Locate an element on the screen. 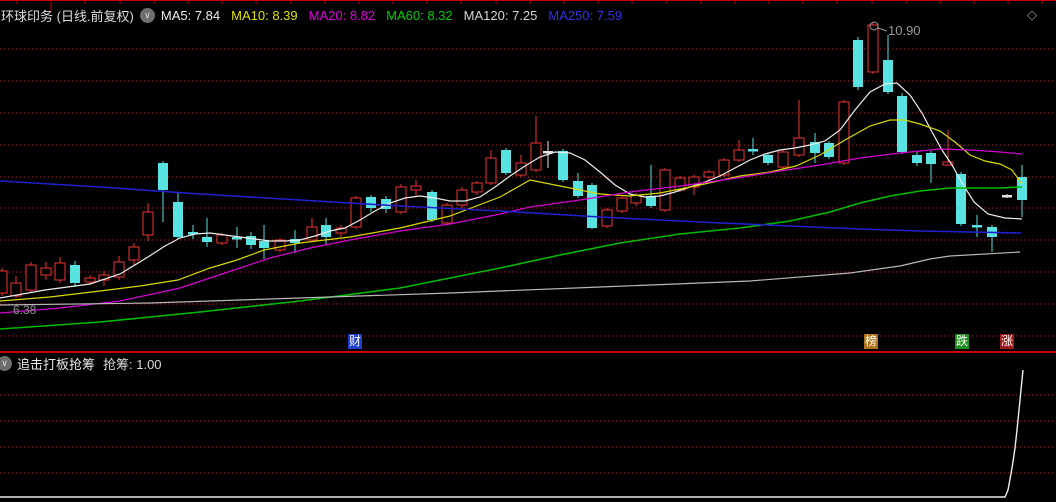 This screenshot has width=1056, height=502. sub-indicator-header: ∨ 追击打板抢筹 抢筹: 1.00 is located at coordinates (81, 363).